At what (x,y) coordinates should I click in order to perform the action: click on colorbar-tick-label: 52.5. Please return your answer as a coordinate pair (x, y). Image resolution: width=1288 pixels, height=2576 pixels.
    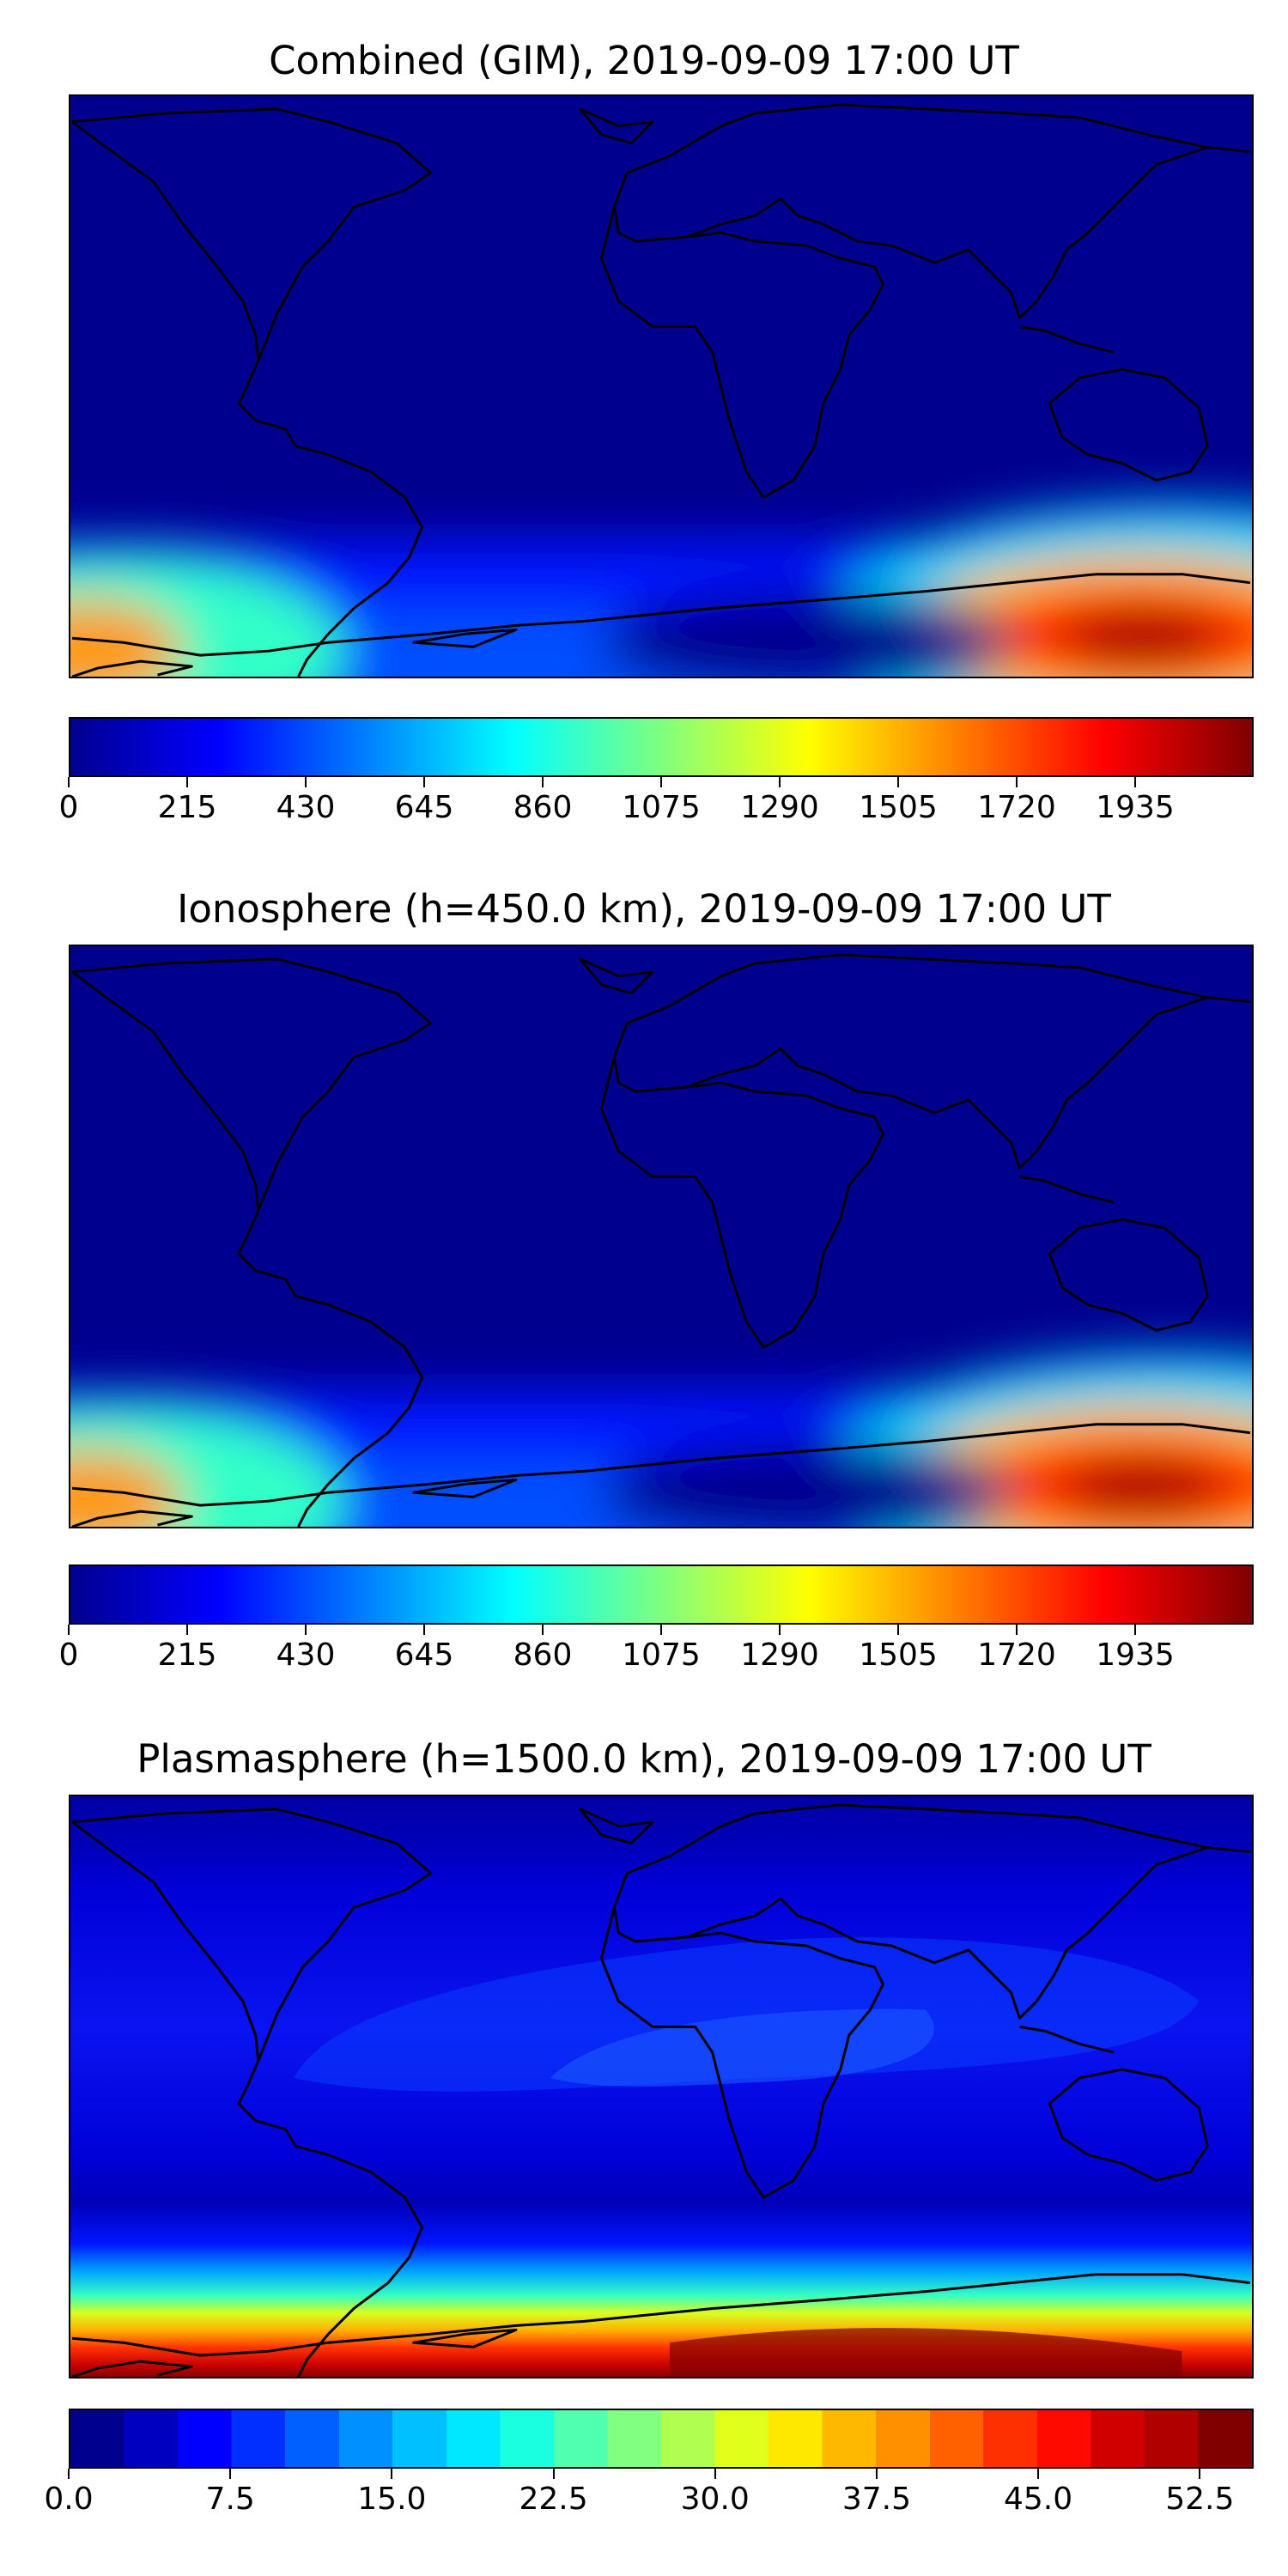
    Looking at the image, I should click on (1200, 2500).